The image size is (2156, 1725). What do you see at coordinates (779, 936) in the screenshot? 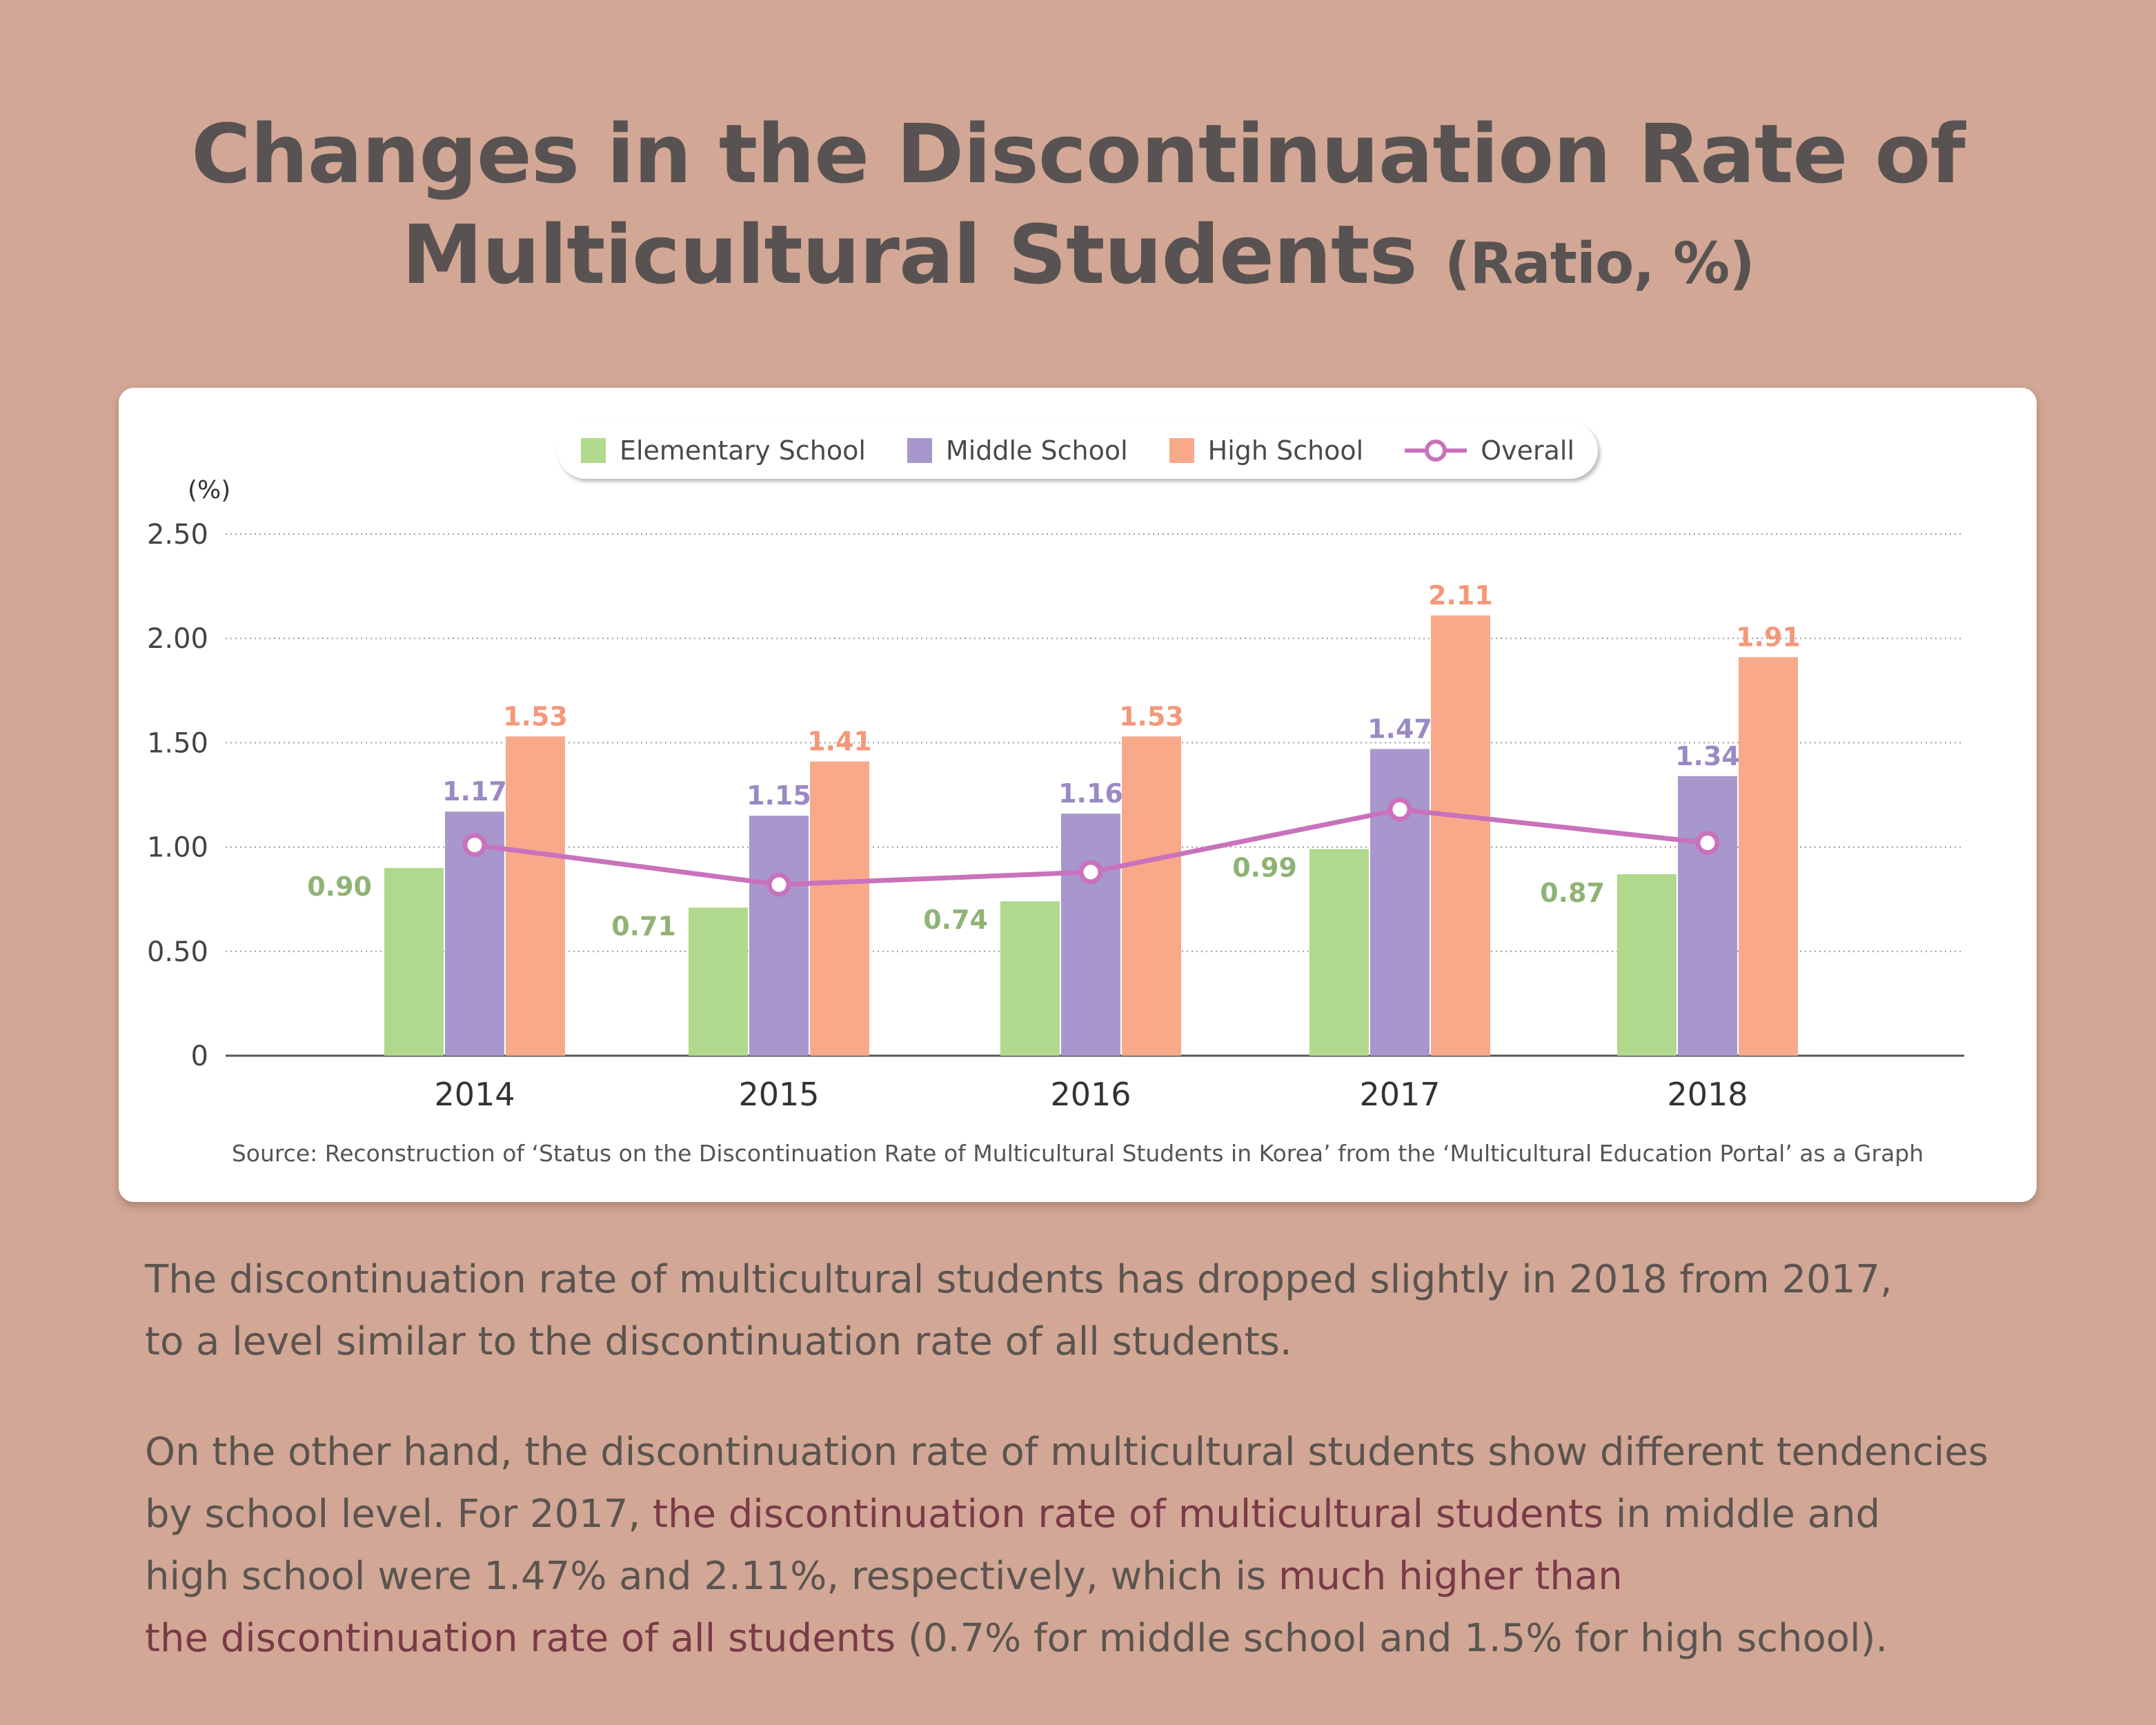
I see `bar-middle-2015` at bounding box center [779, 936].